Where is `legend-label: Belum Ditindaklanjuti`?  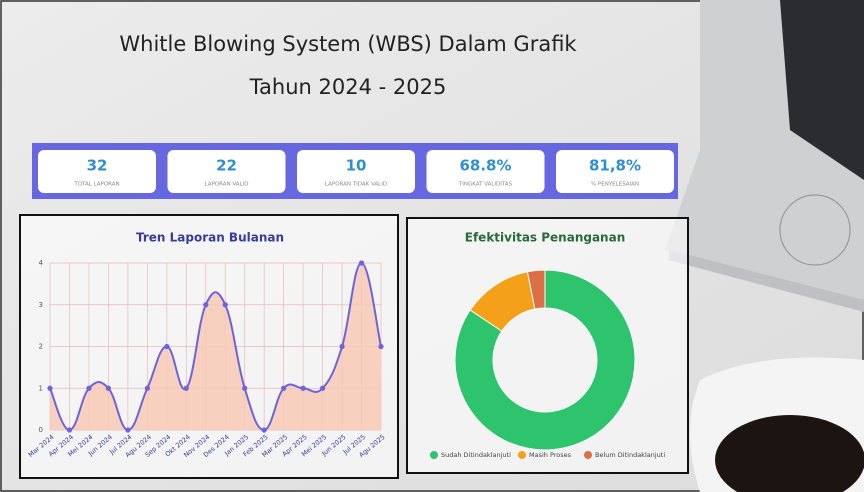 legend-label: Belum Ditindaklanjuti is located at coordinates (630, 455).